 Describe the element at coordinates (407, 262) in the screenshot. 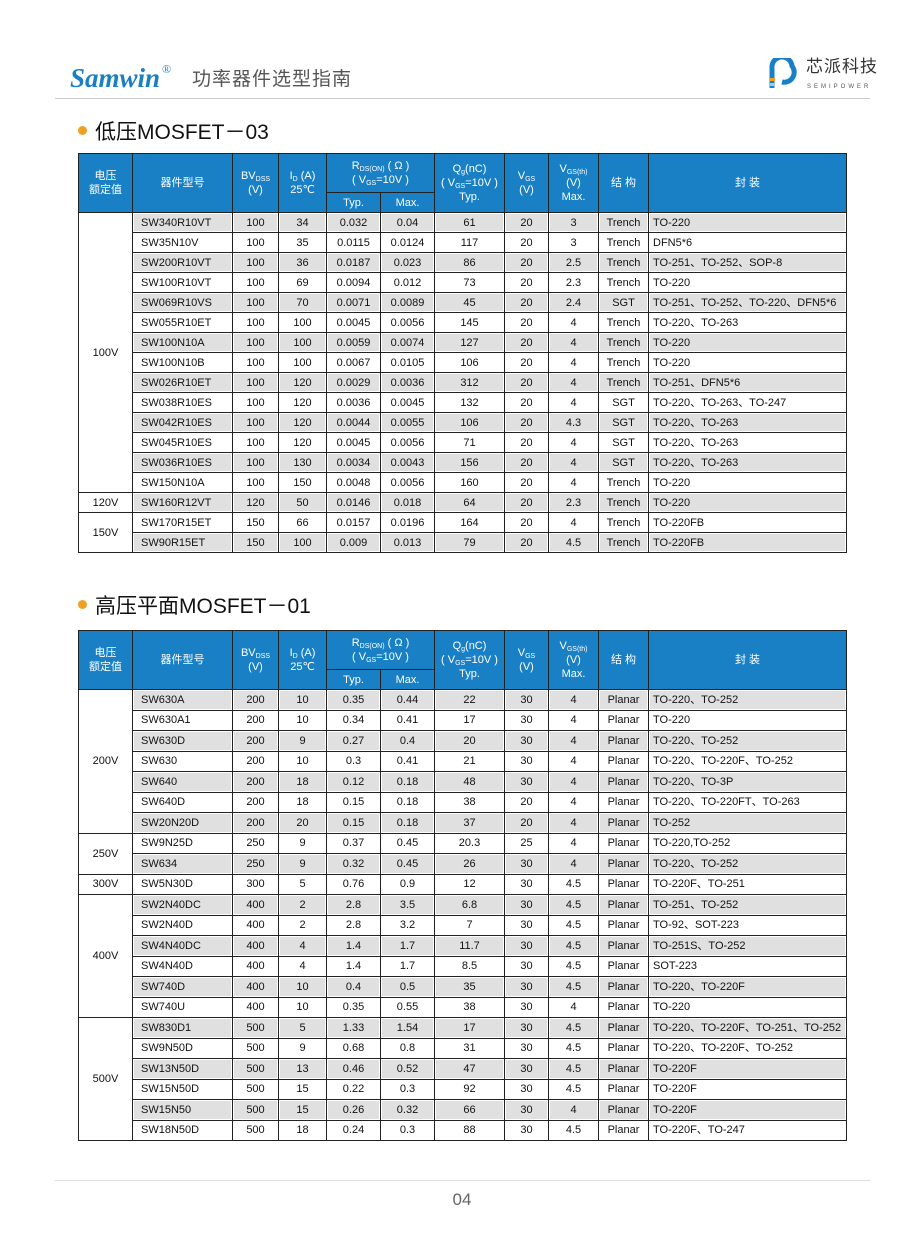

I see `cell-rdson-max: 0.023` at that location.